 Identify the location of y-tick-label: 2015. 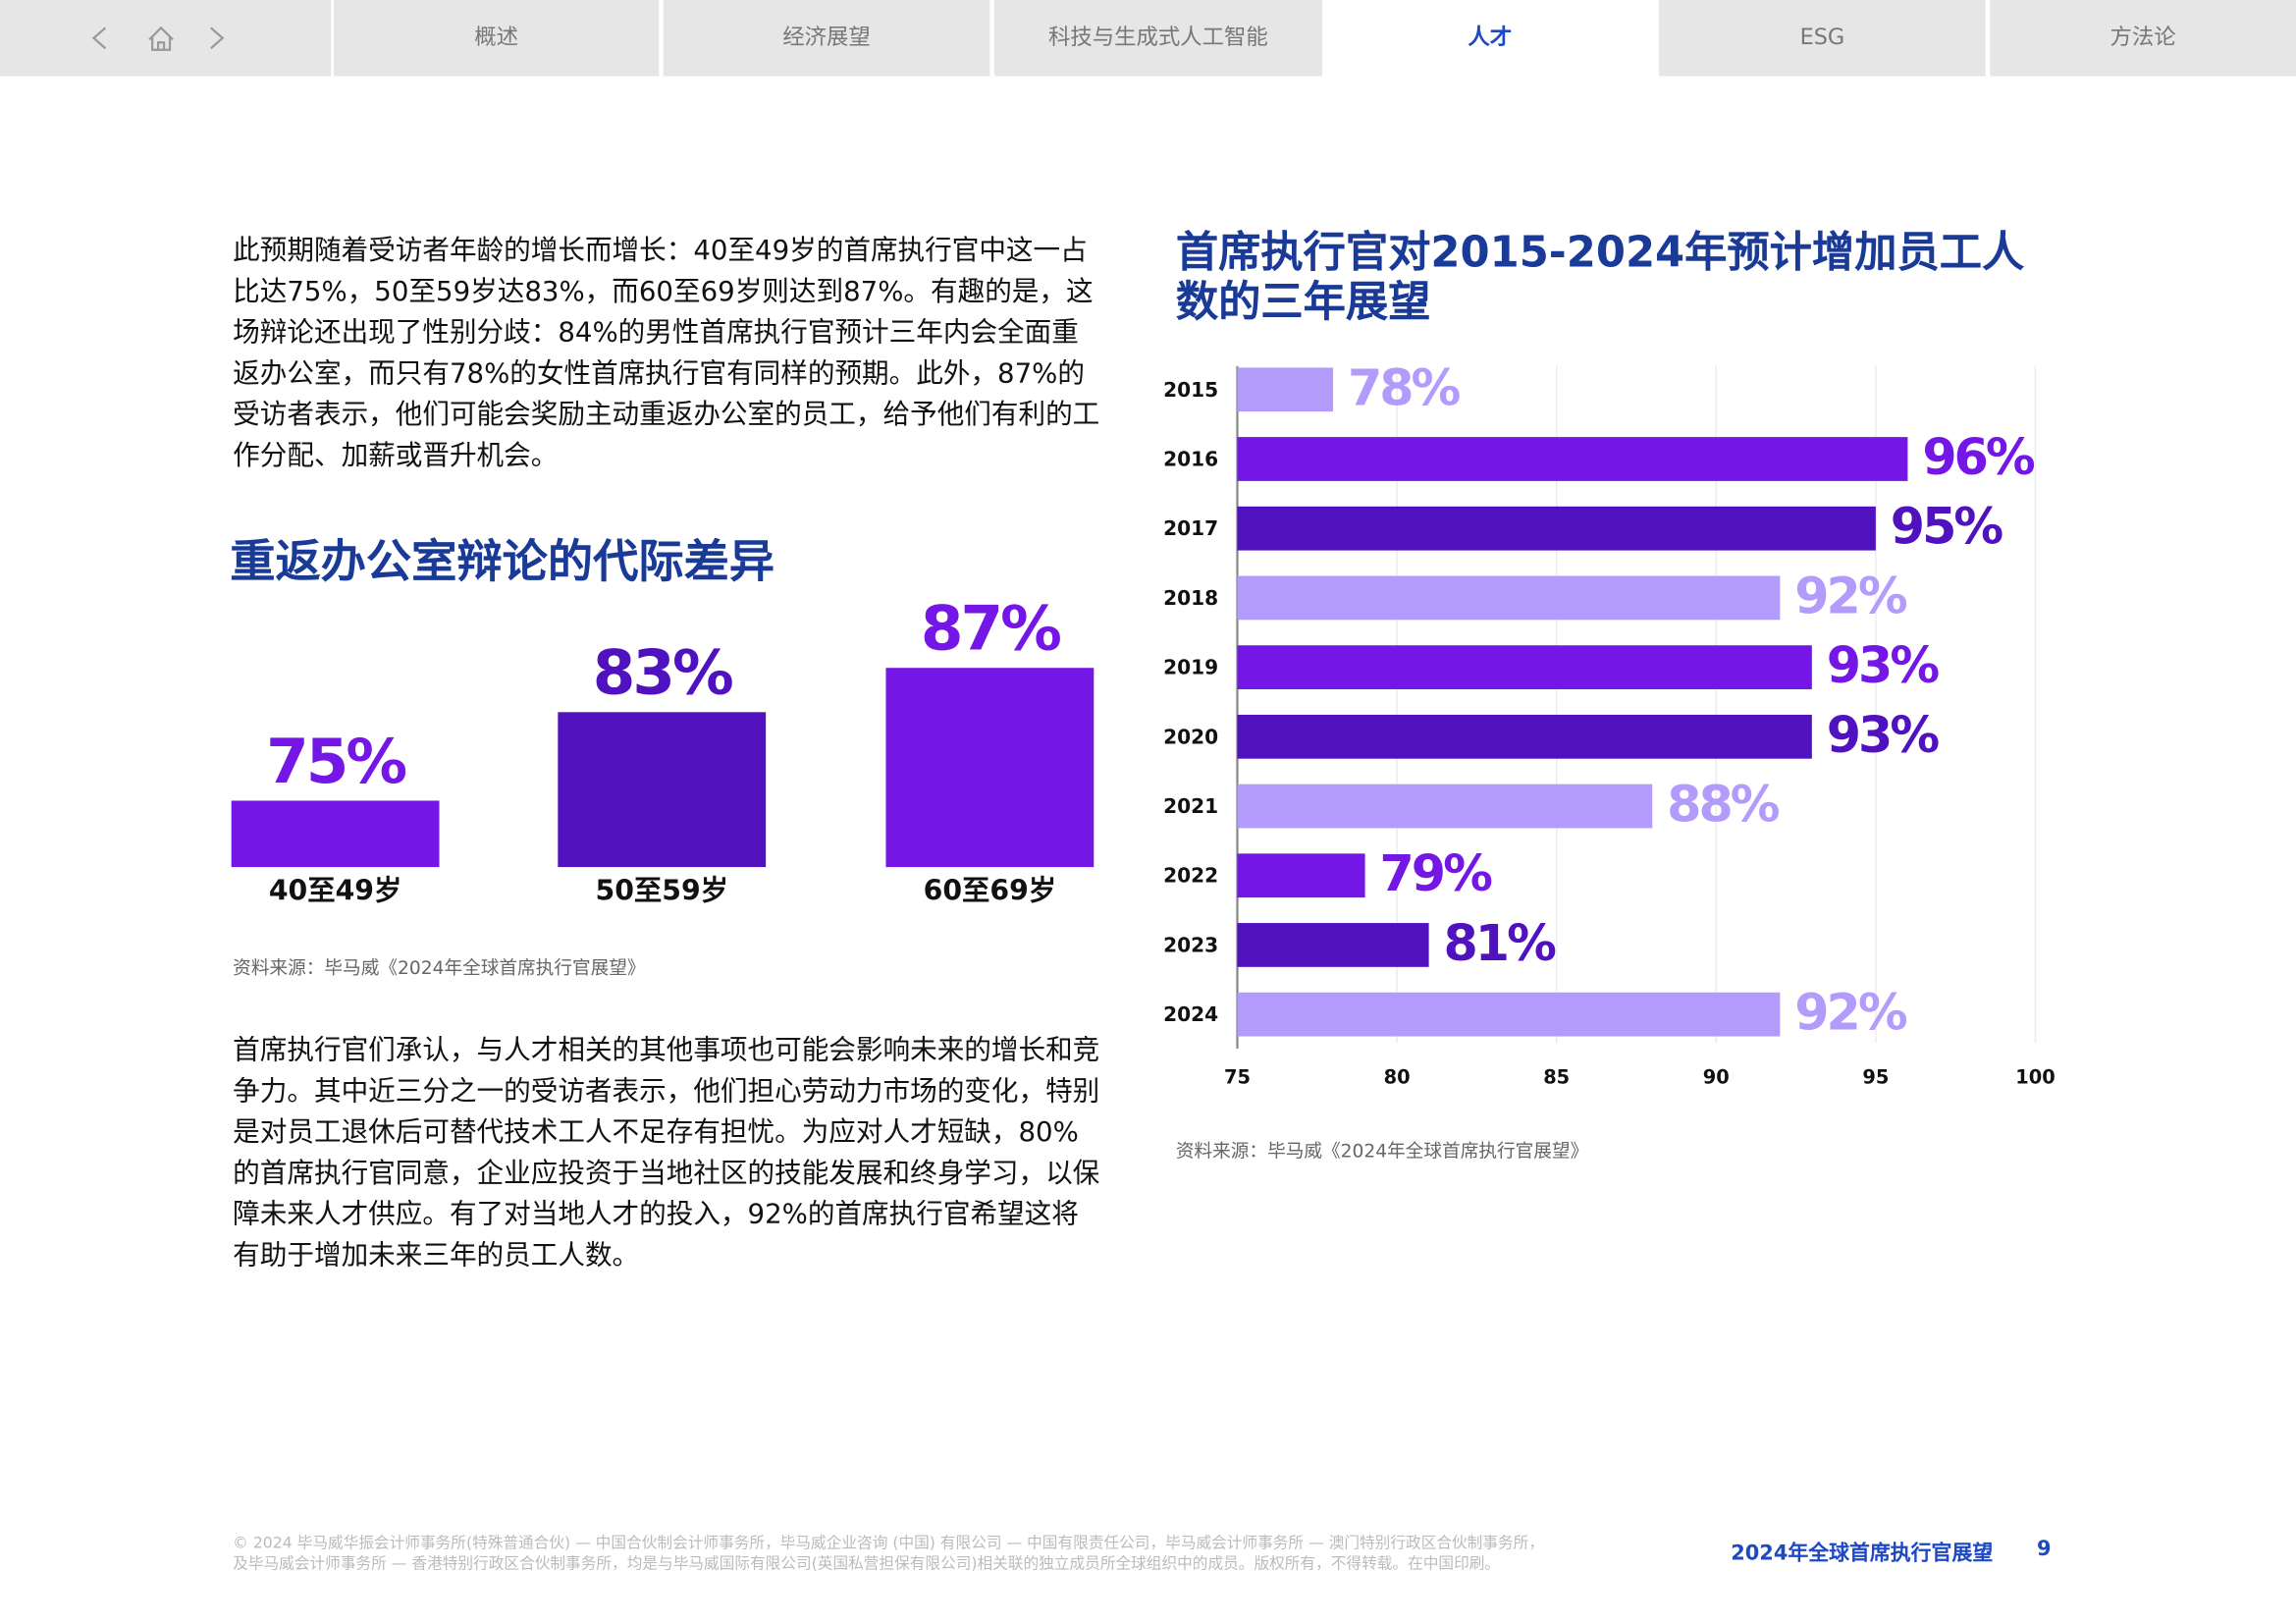
(1190, 390).